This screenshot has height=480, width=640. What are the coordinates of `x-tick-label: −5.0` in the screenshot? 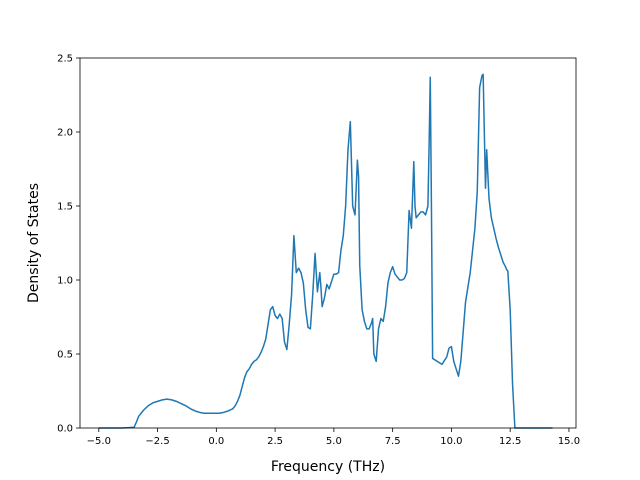 It's located at (99, 441).